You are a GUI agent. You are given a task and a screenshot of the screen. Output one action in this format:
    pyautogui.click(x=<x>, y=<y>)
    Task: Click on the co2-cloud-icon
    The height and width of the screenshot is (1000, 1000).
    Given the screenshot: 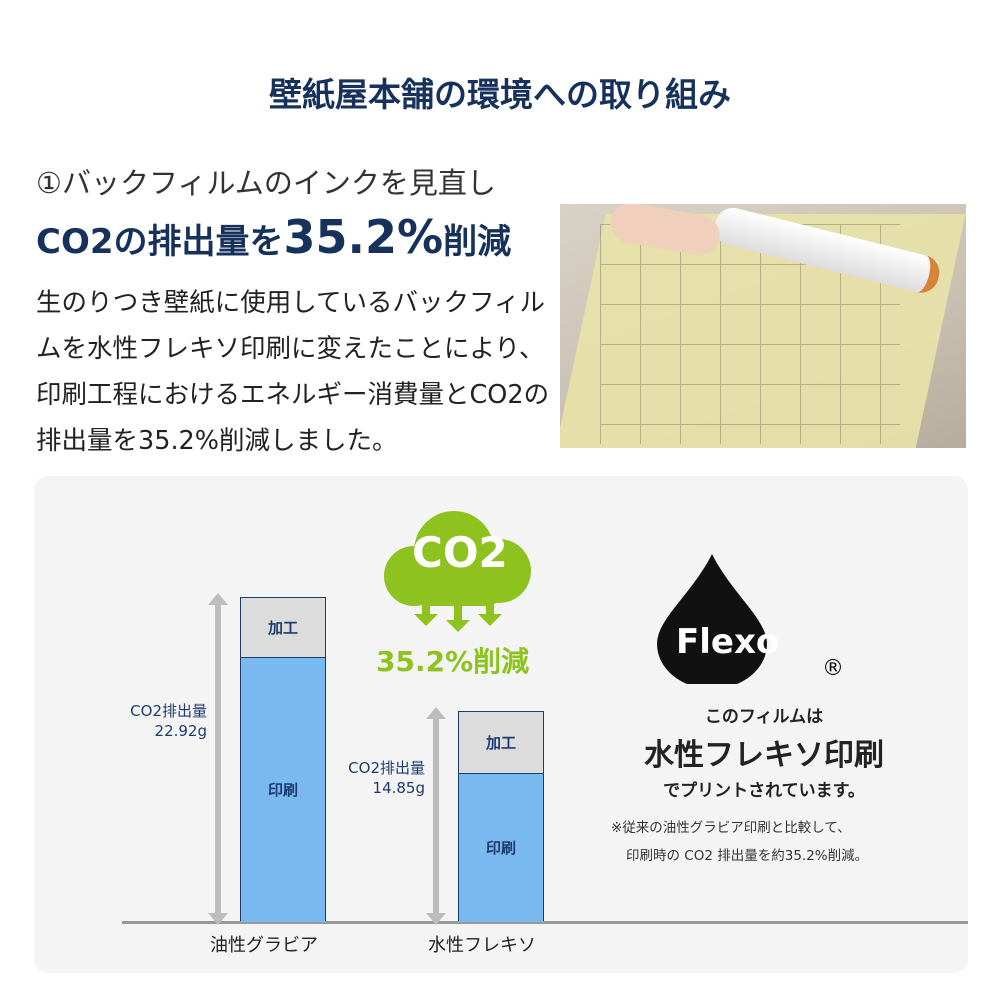 What is the action you would take?
    pyautogui.click(x=457, y=571)
    